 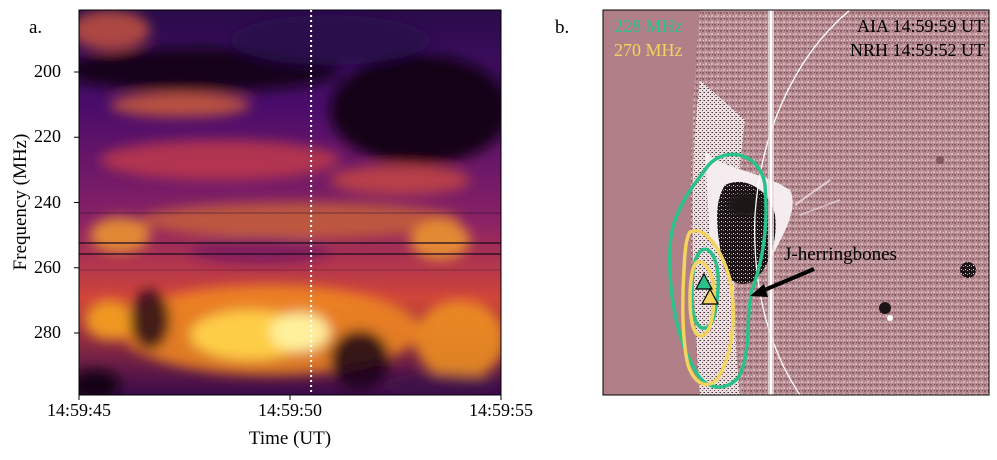 I want to click on herringbone-arrow, so click(x=782, y=282).